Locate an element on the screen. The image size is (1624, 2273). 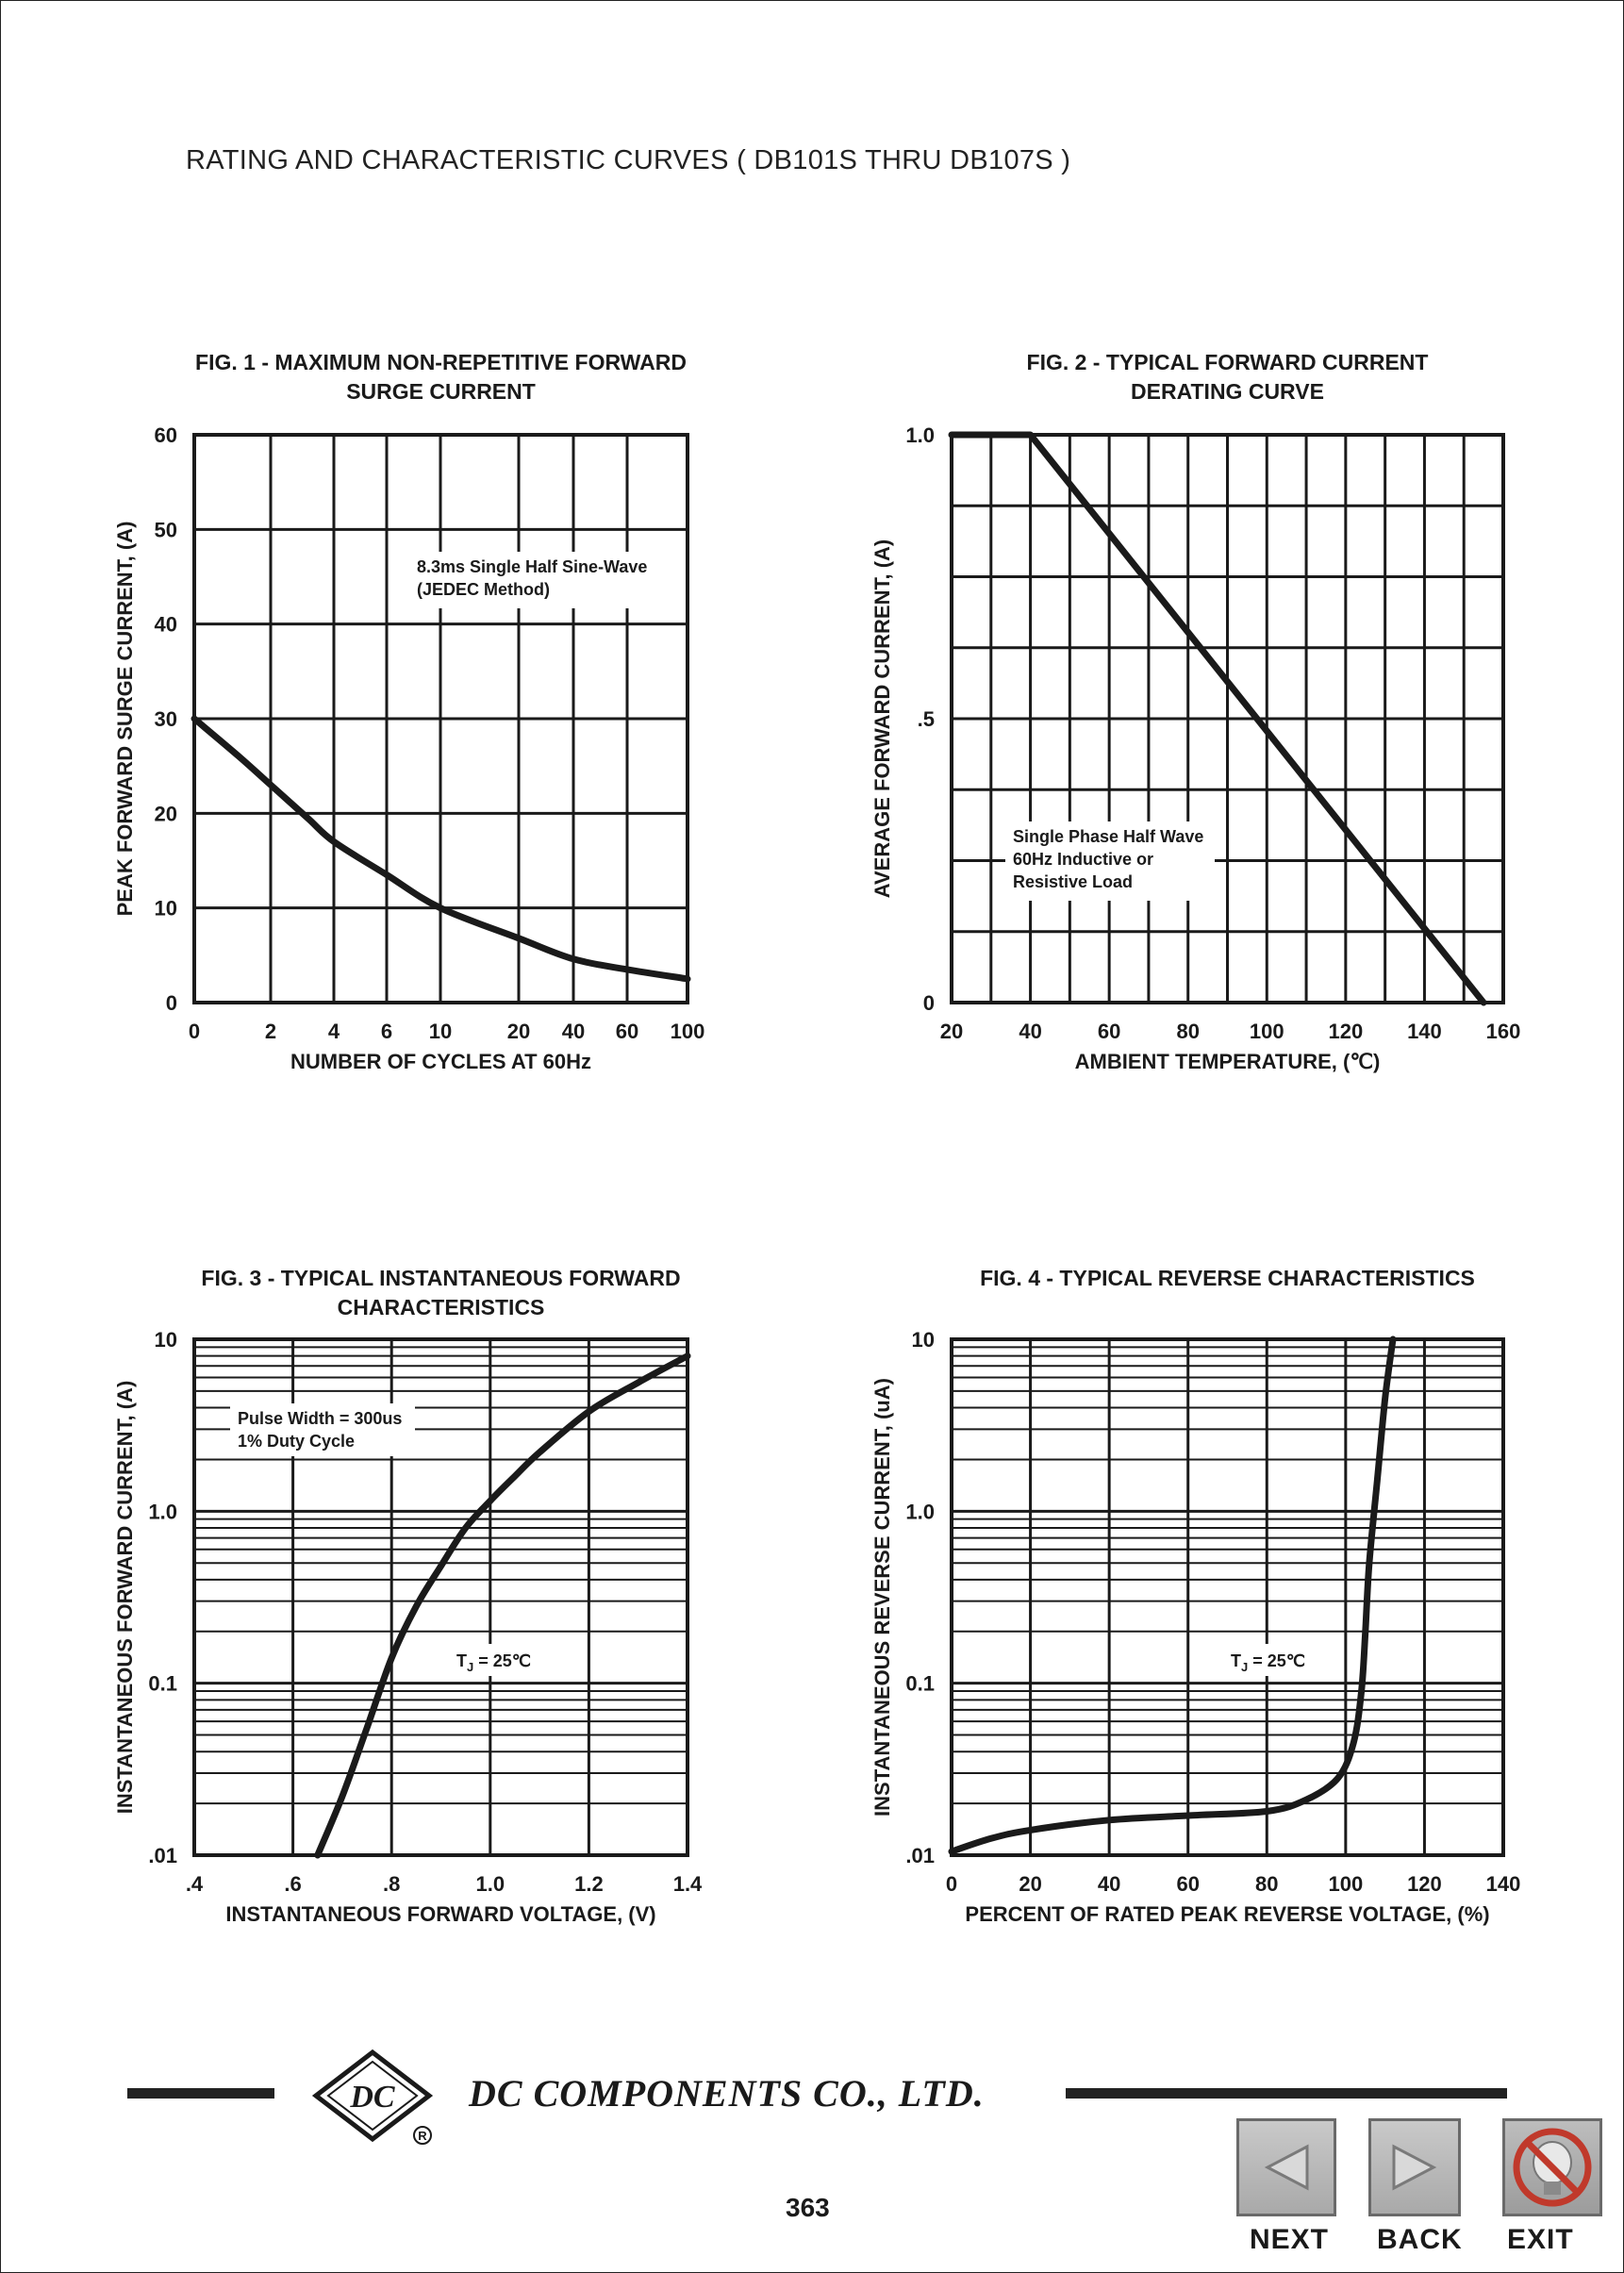
logo-text: DC is located at coordinates (372, 2097).